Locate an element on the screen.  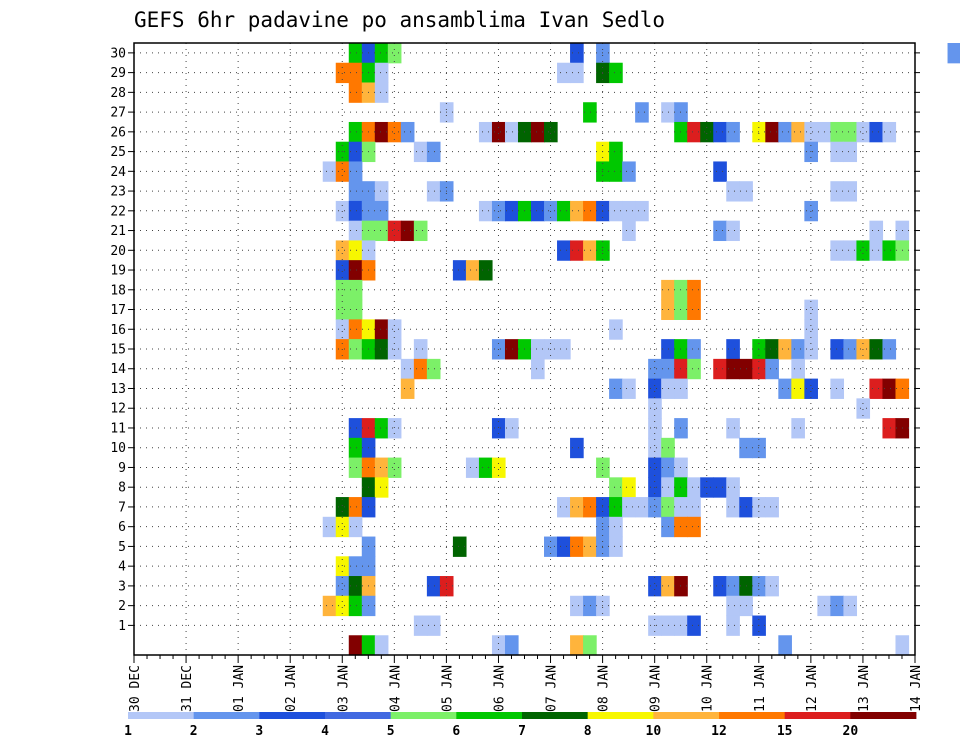
x-tick-label: 05 JAN is located at coordinates (447, 688).